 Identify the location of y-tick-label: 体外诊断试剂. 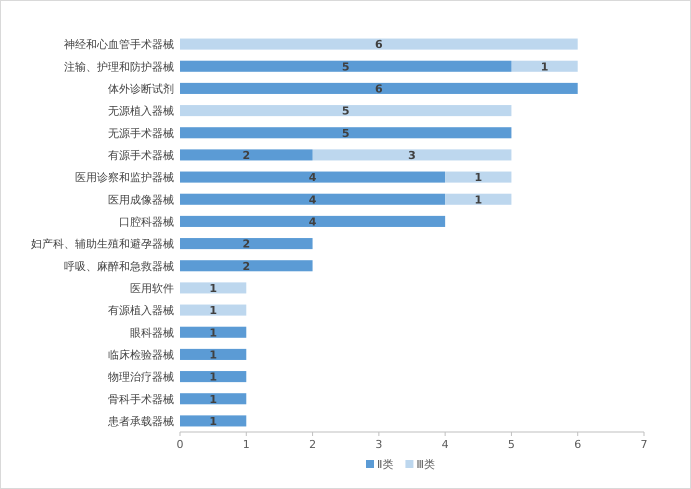
(141, 89).